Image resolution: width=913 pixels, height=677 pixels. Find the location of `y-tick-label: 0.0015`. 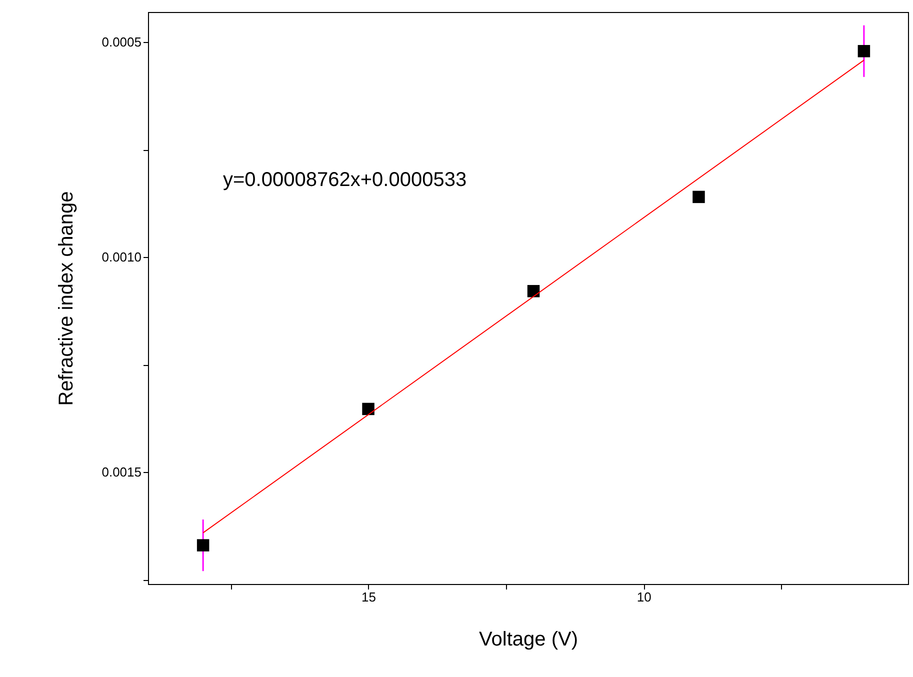

y-tick-label: 0.0015 is located at coordinates (122, 472).